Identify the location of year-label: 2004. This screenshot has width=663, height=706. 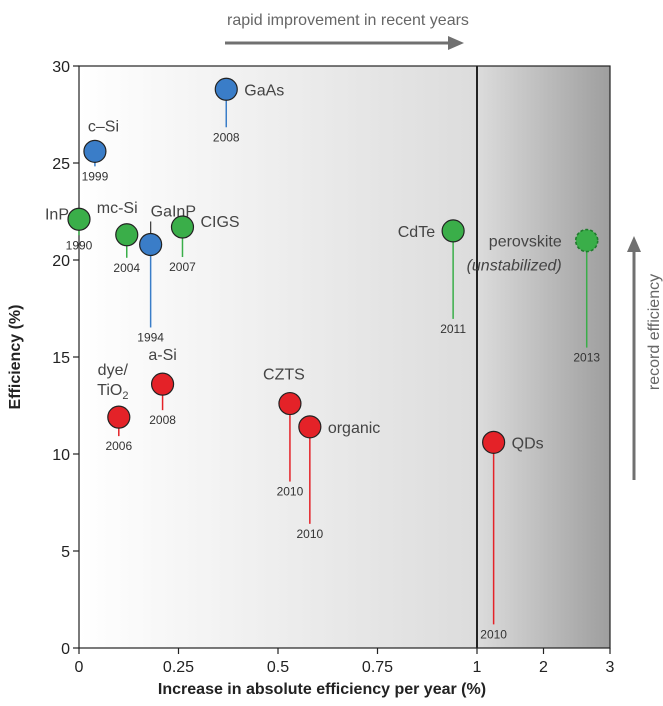
(126, 268).